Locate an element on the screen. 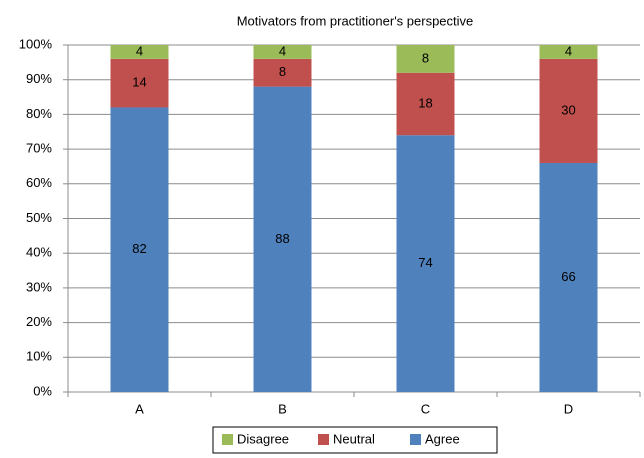 The width and height of the screenshot is (644, 458). data-label: 74 is located at coordinates (425, 262).